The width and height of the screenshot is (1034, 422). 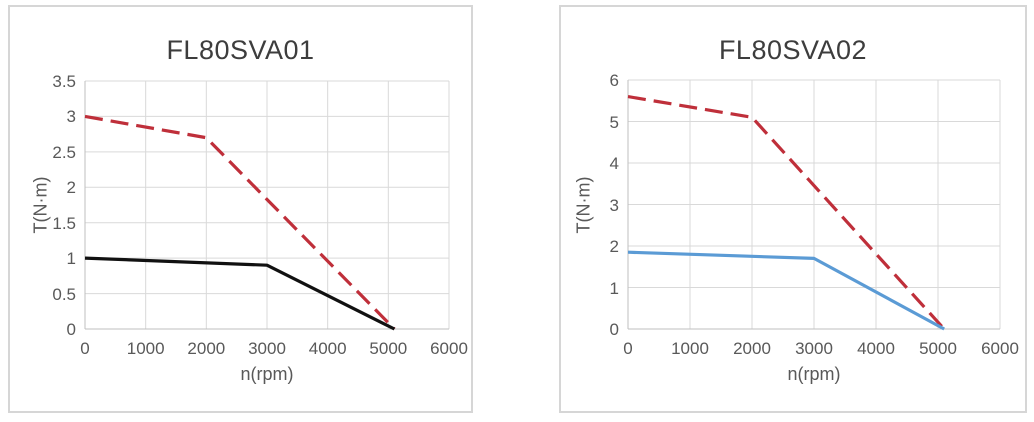 I want to click on y-tick-label: 3.5, so click(x=64, y=81).